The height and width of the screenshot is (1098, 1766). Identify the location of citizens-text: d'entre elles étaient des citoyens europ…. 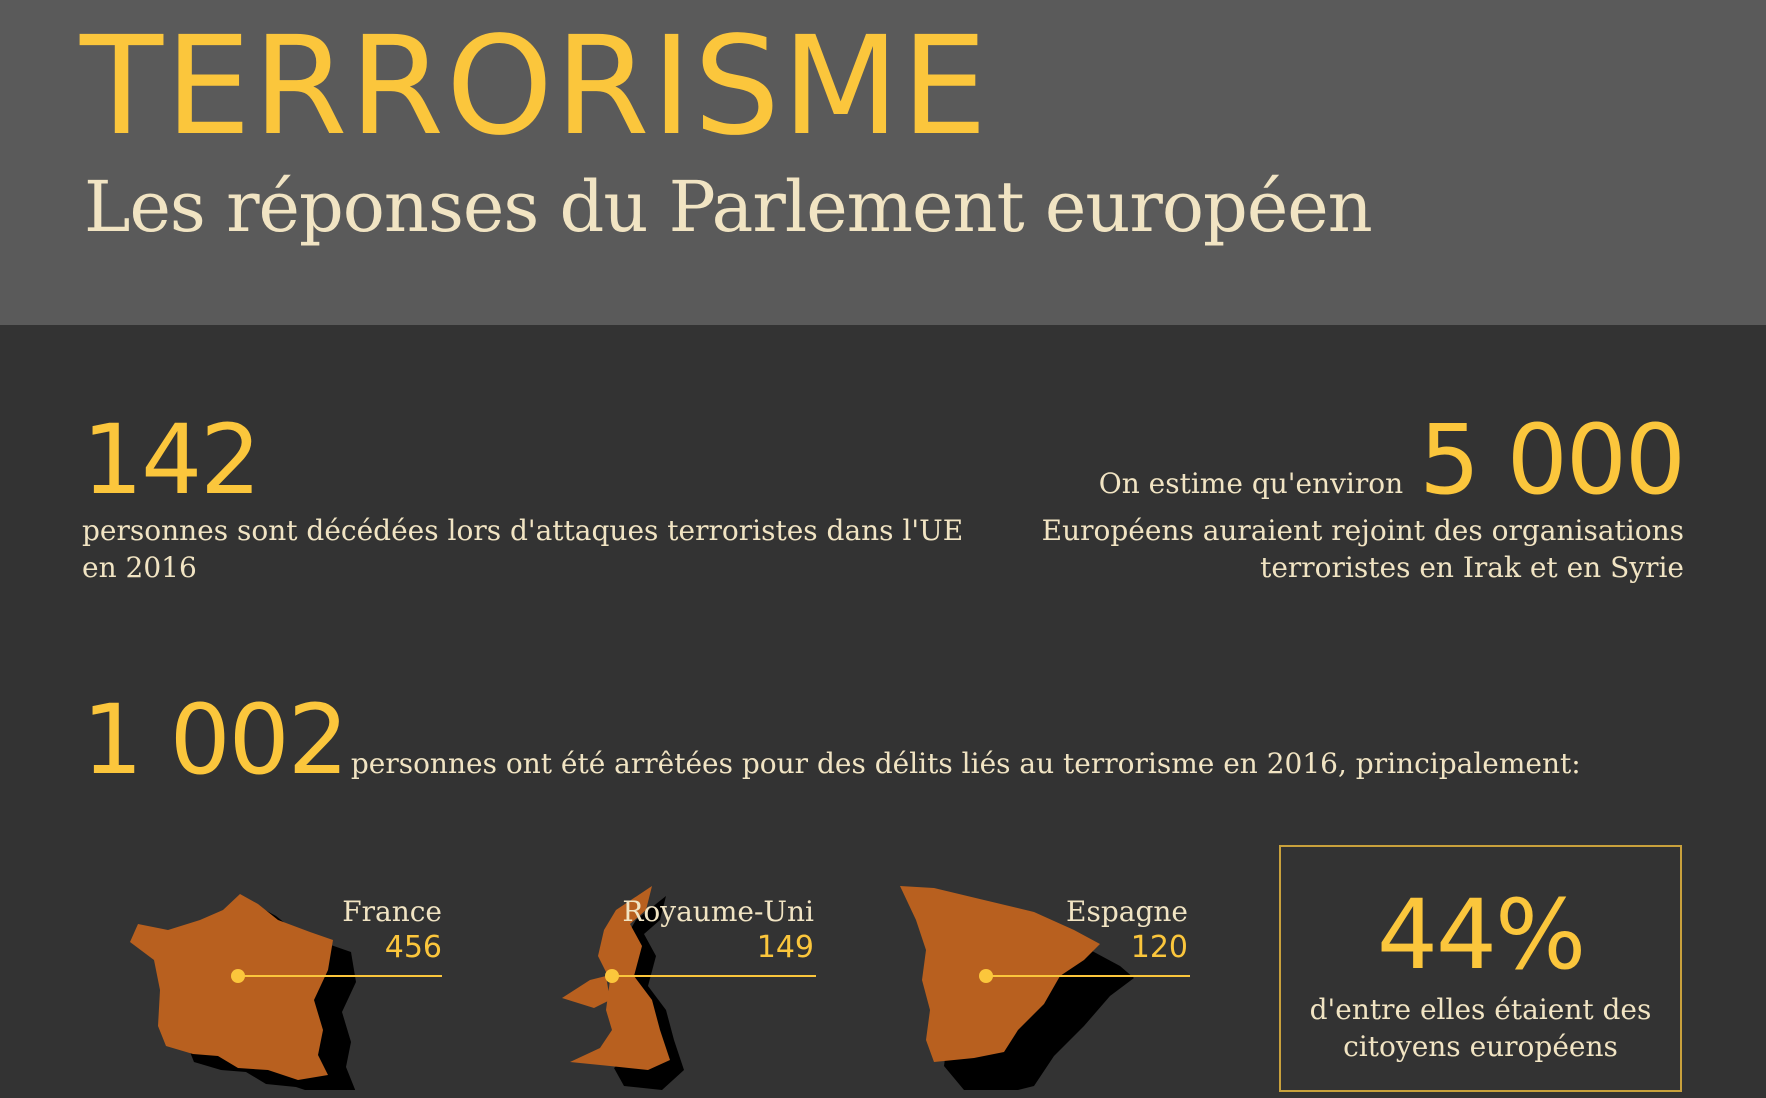
(1480, 1028).